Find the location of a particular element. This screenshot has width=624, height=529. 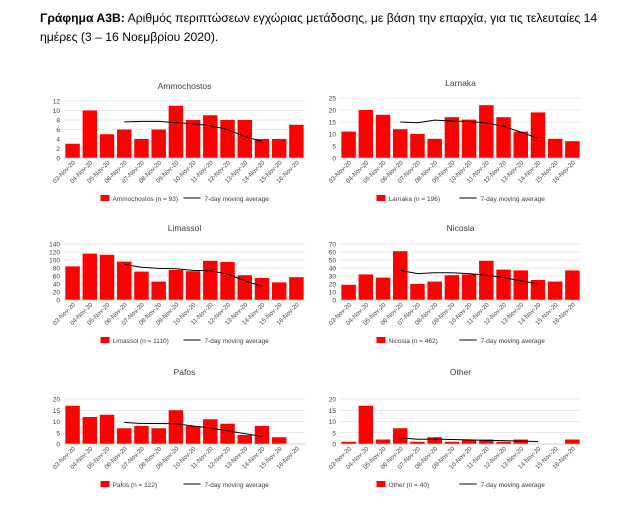

y-tick-label: 2 is located at coordinates (58, 149).